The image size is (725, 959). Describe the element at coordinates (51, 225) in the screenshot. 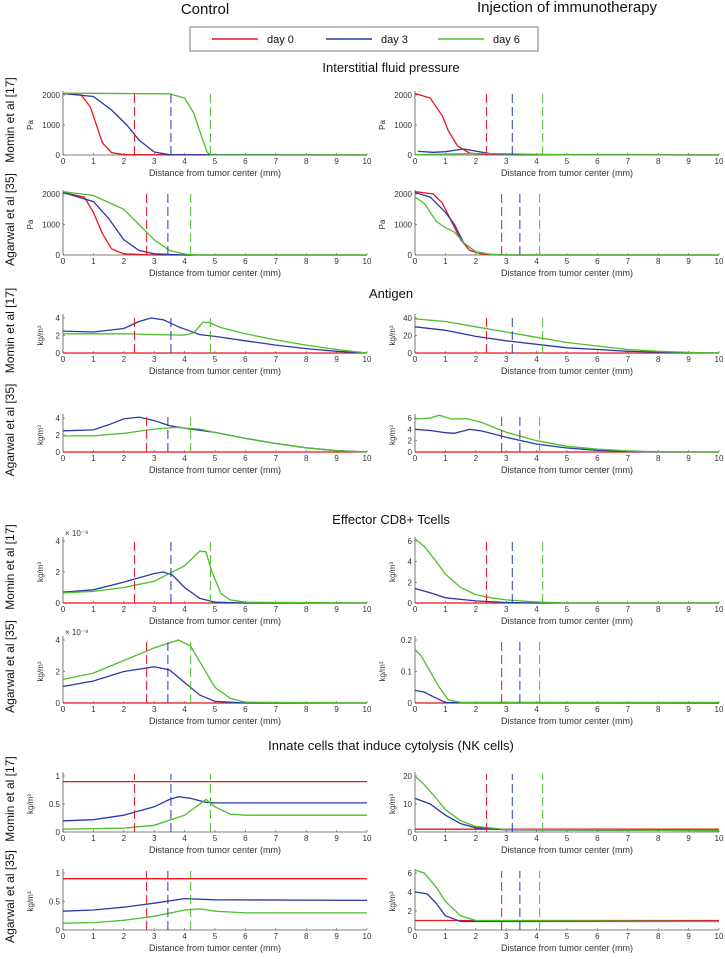

I see `y-tick-label: 1000` at that location.